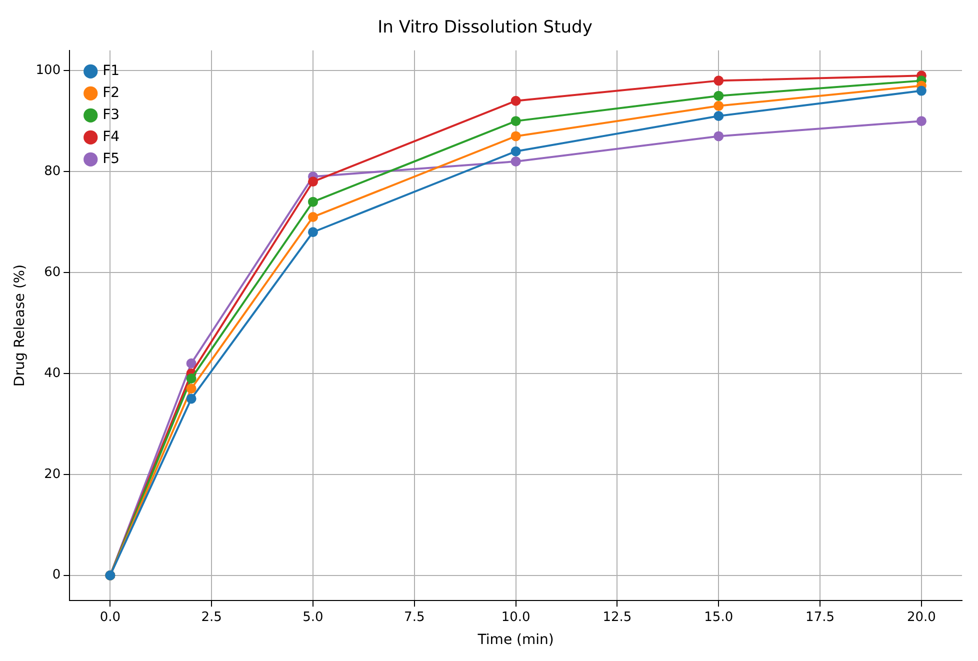 This screenshot has height=661, width=978. What do you see at coordinates (111, 71) in the screenshot?
I see `legend-label: F1` at bounding box center [111, 71].